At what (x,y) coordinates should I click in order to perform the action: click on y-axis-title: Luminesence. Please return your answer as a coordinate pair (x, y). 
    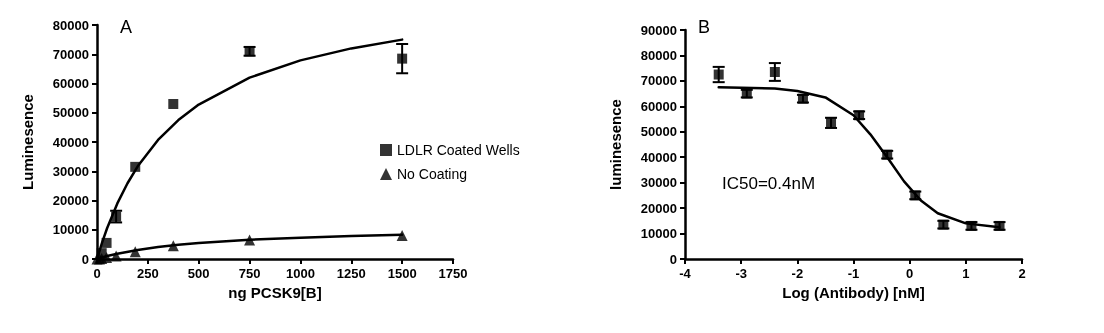
    Looking at the image, I should click on (27, 142).